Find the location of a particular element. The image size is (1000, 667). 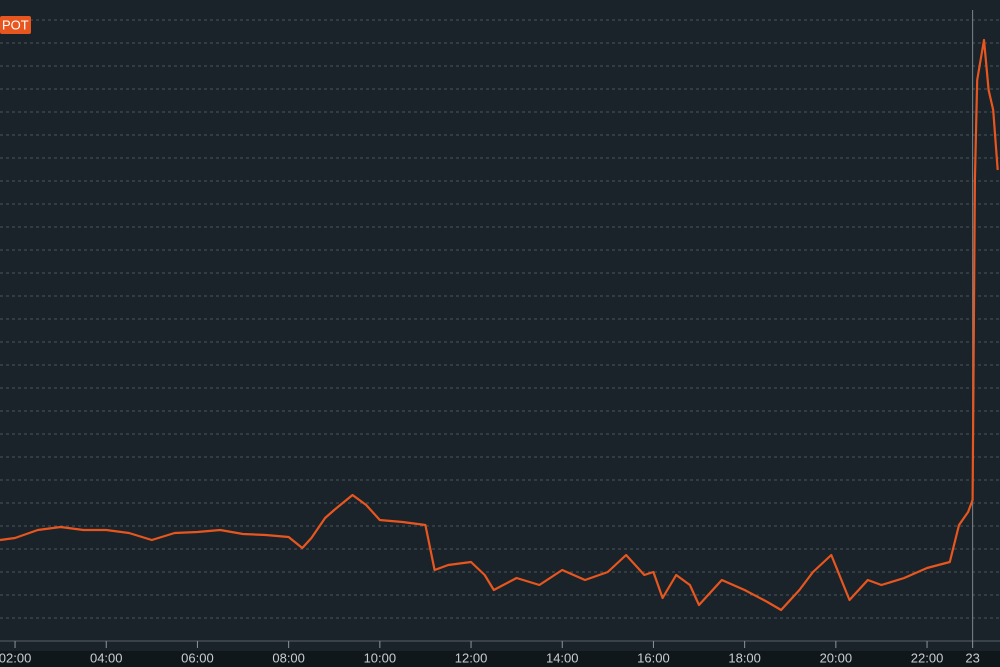

x-tick-label: 04:00 is located at coordinates (106, 657).